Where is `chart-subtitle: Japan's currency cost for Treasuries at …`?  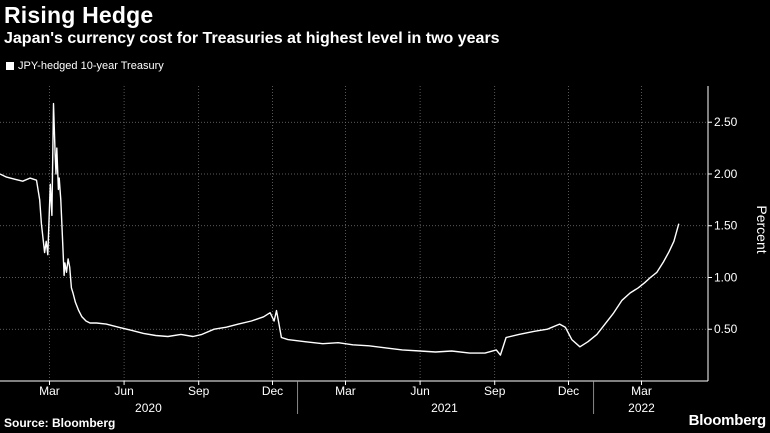 chart-subtitle: Japan's currency cost for Treasuries at … is located at coordinates (252, 38).